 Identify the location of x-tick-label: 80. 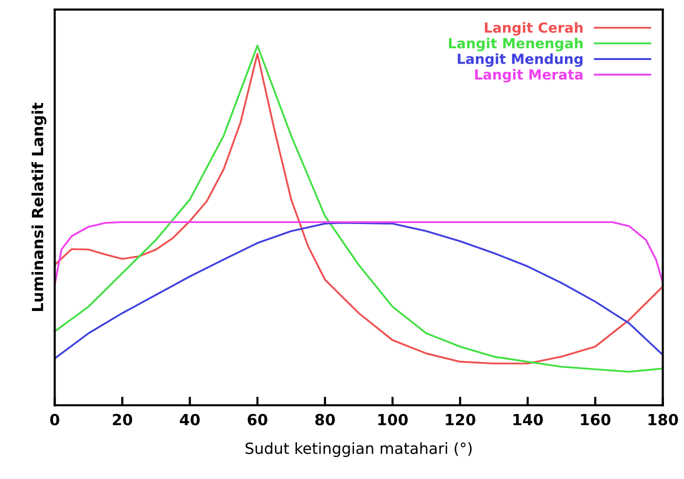
(325, 420).